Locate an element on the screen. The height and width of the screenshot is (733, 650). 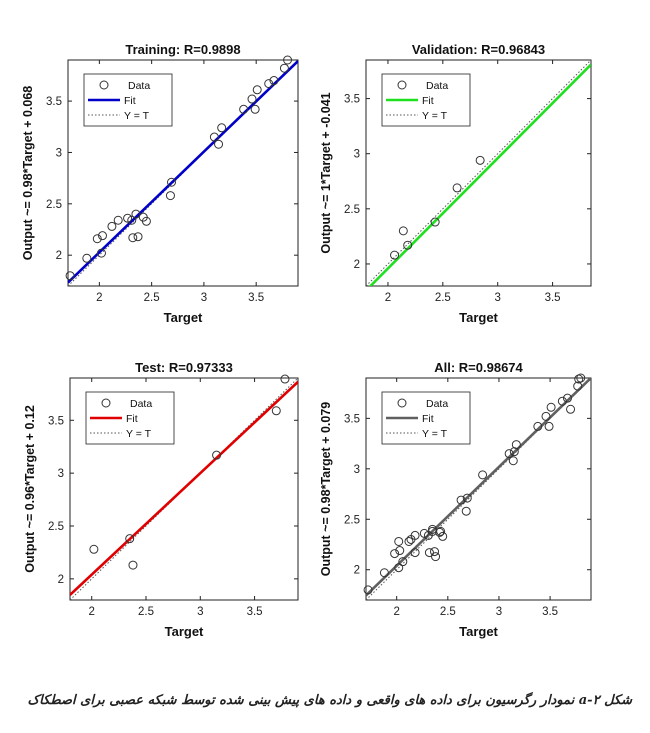
legend-label-fit: Fit is located at coordinates (428, 101).